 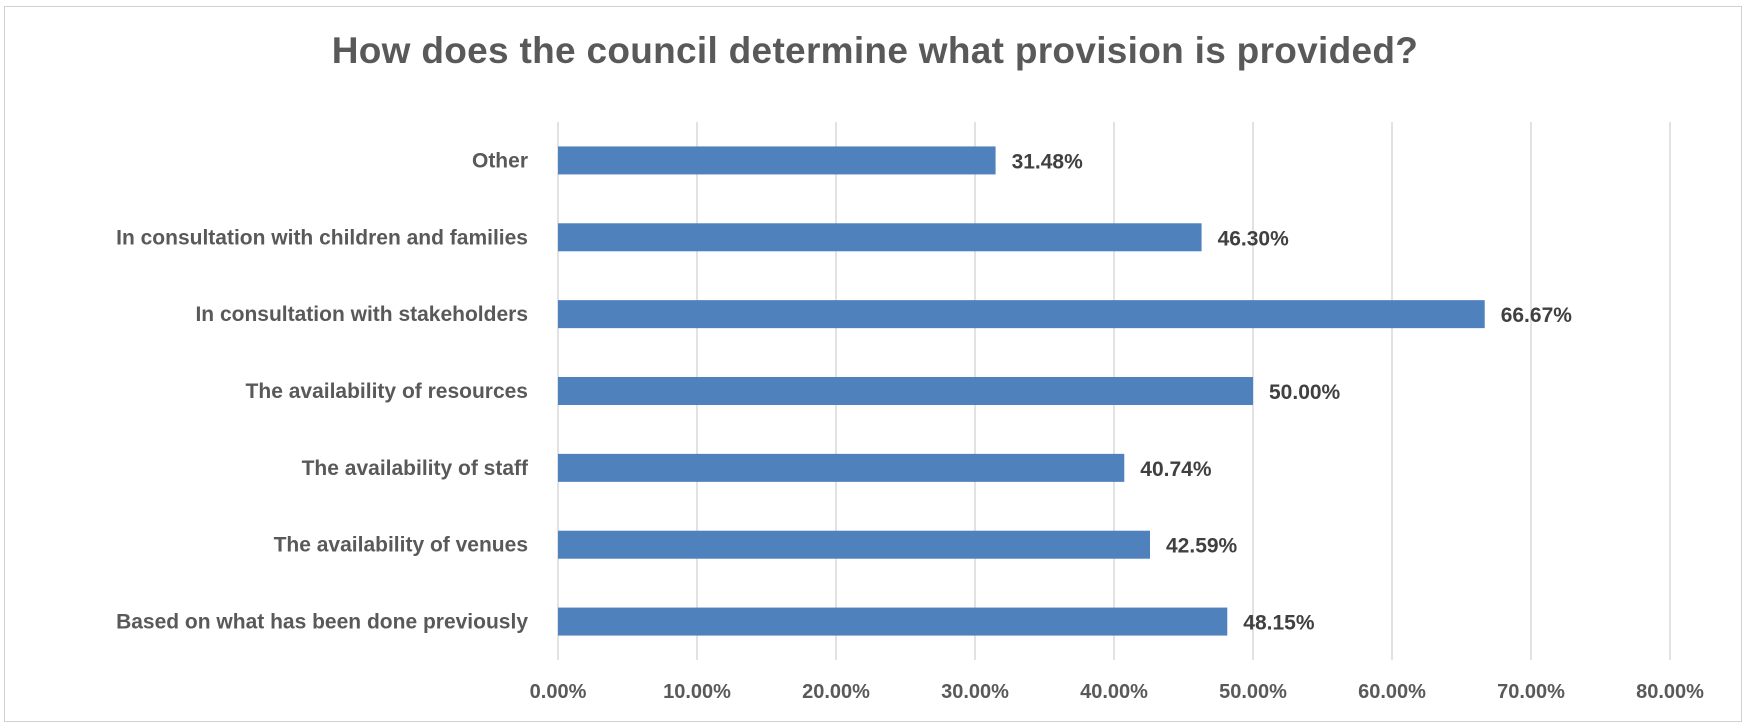 I want to click on category-label: The availability of venues, so click(x=401, y=545).